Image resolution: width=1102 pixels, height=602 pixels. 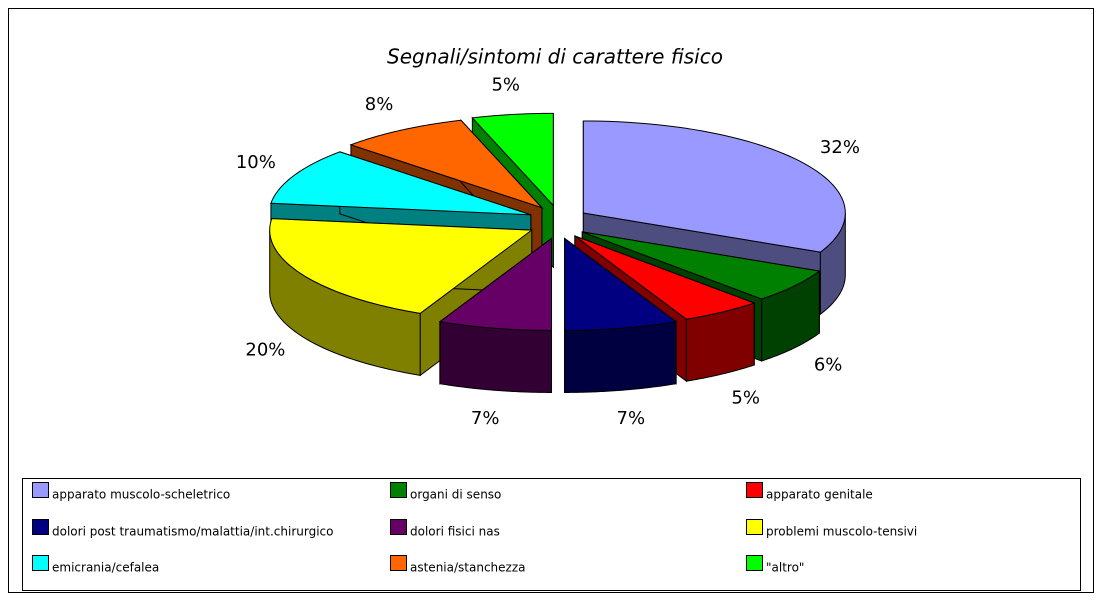 I want to click on data-label: 6%, so click(x=828, y=364).